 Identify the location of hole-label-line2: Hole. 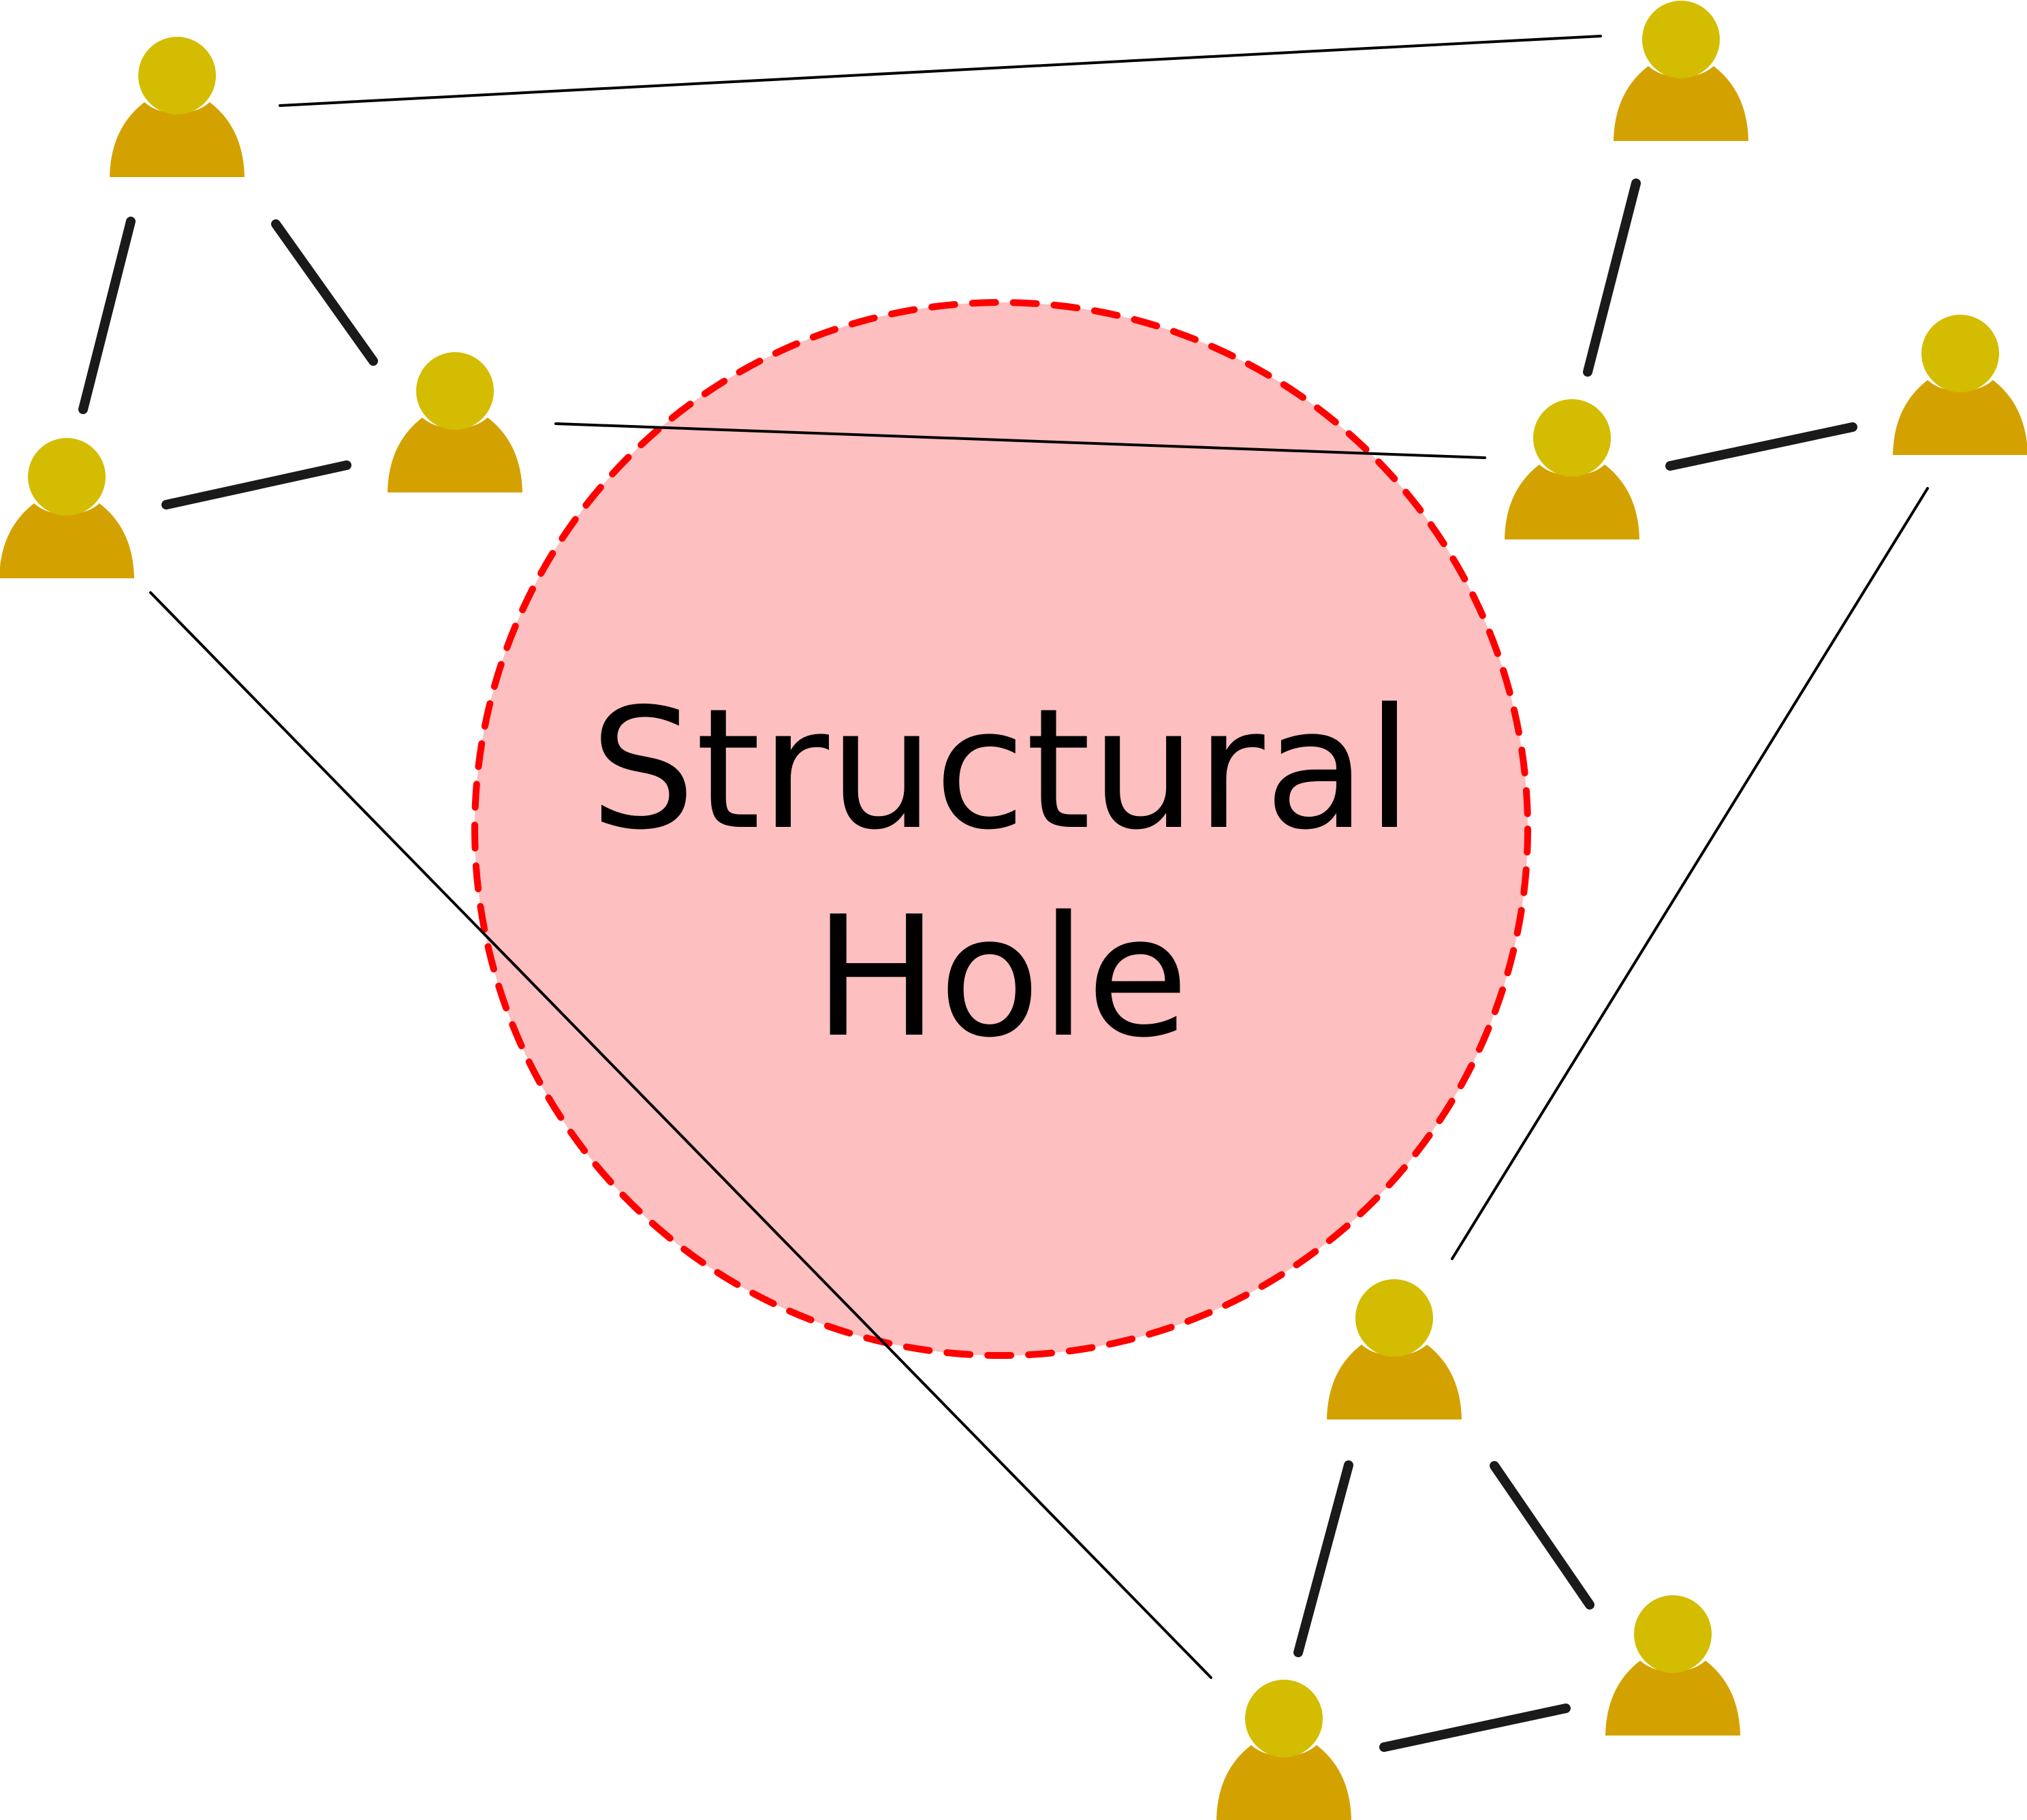
(1002, 977).